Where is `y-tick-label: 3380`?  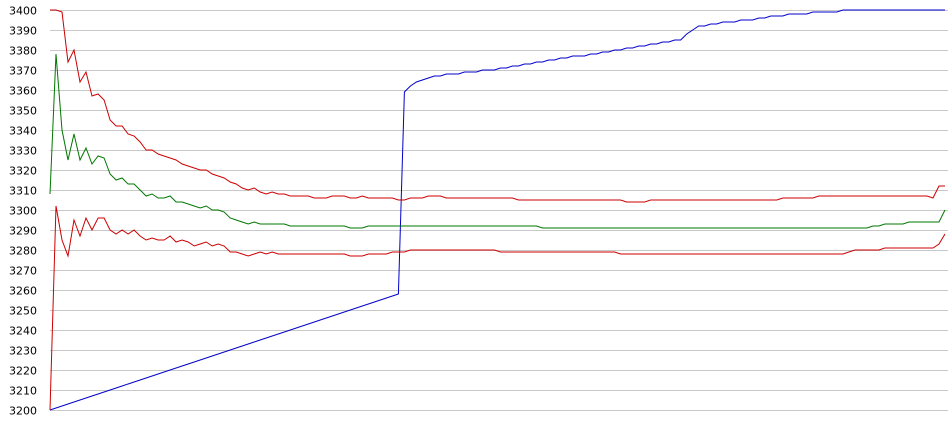 y-tick-label: 3380 is located at coordinates (23, 51).